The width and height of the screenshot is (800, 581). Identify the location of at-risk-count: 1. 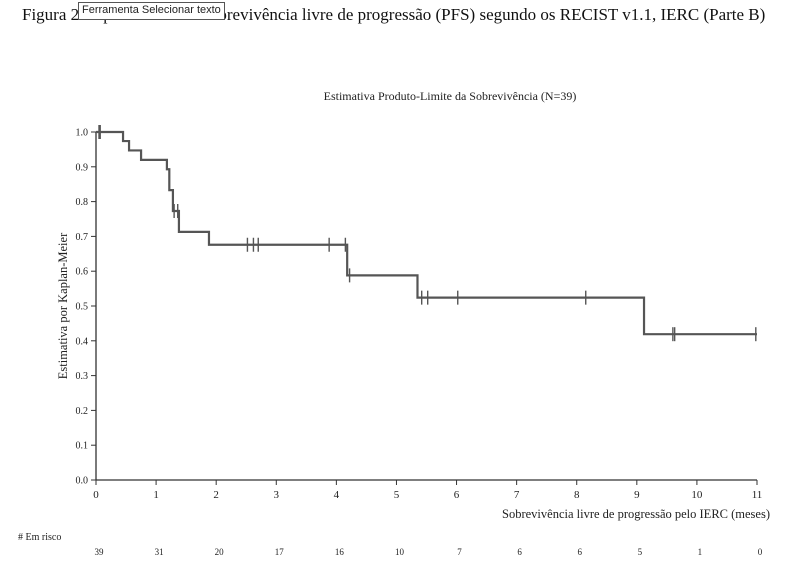
(700, 552).